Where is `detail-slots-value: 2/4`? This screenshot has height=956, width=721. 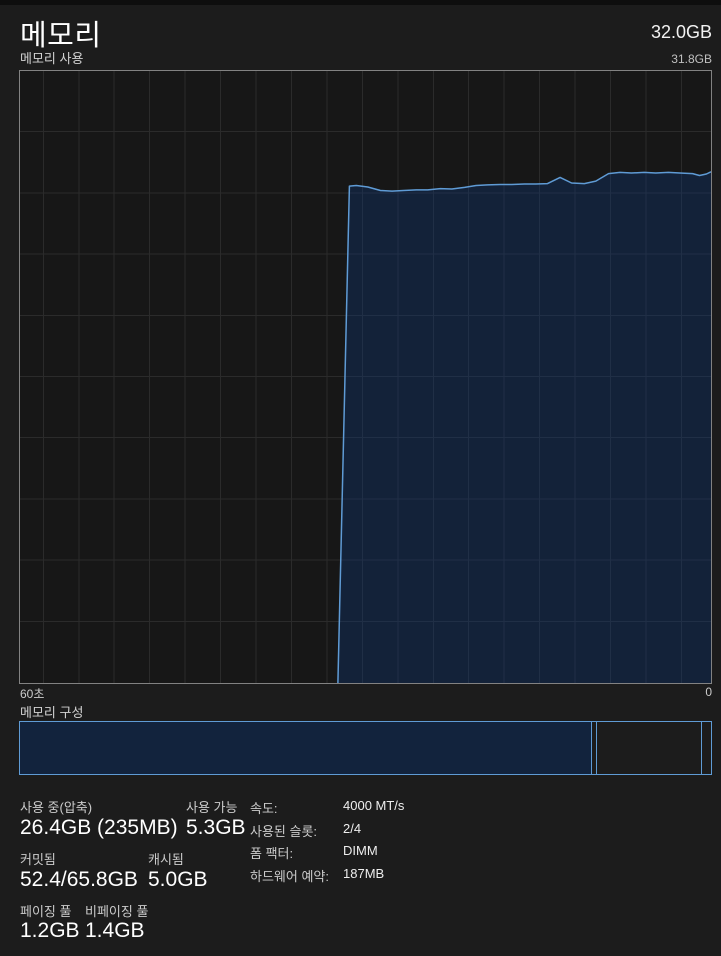
detail-slots-value: 2/4 is located at coordinates (352, 828).